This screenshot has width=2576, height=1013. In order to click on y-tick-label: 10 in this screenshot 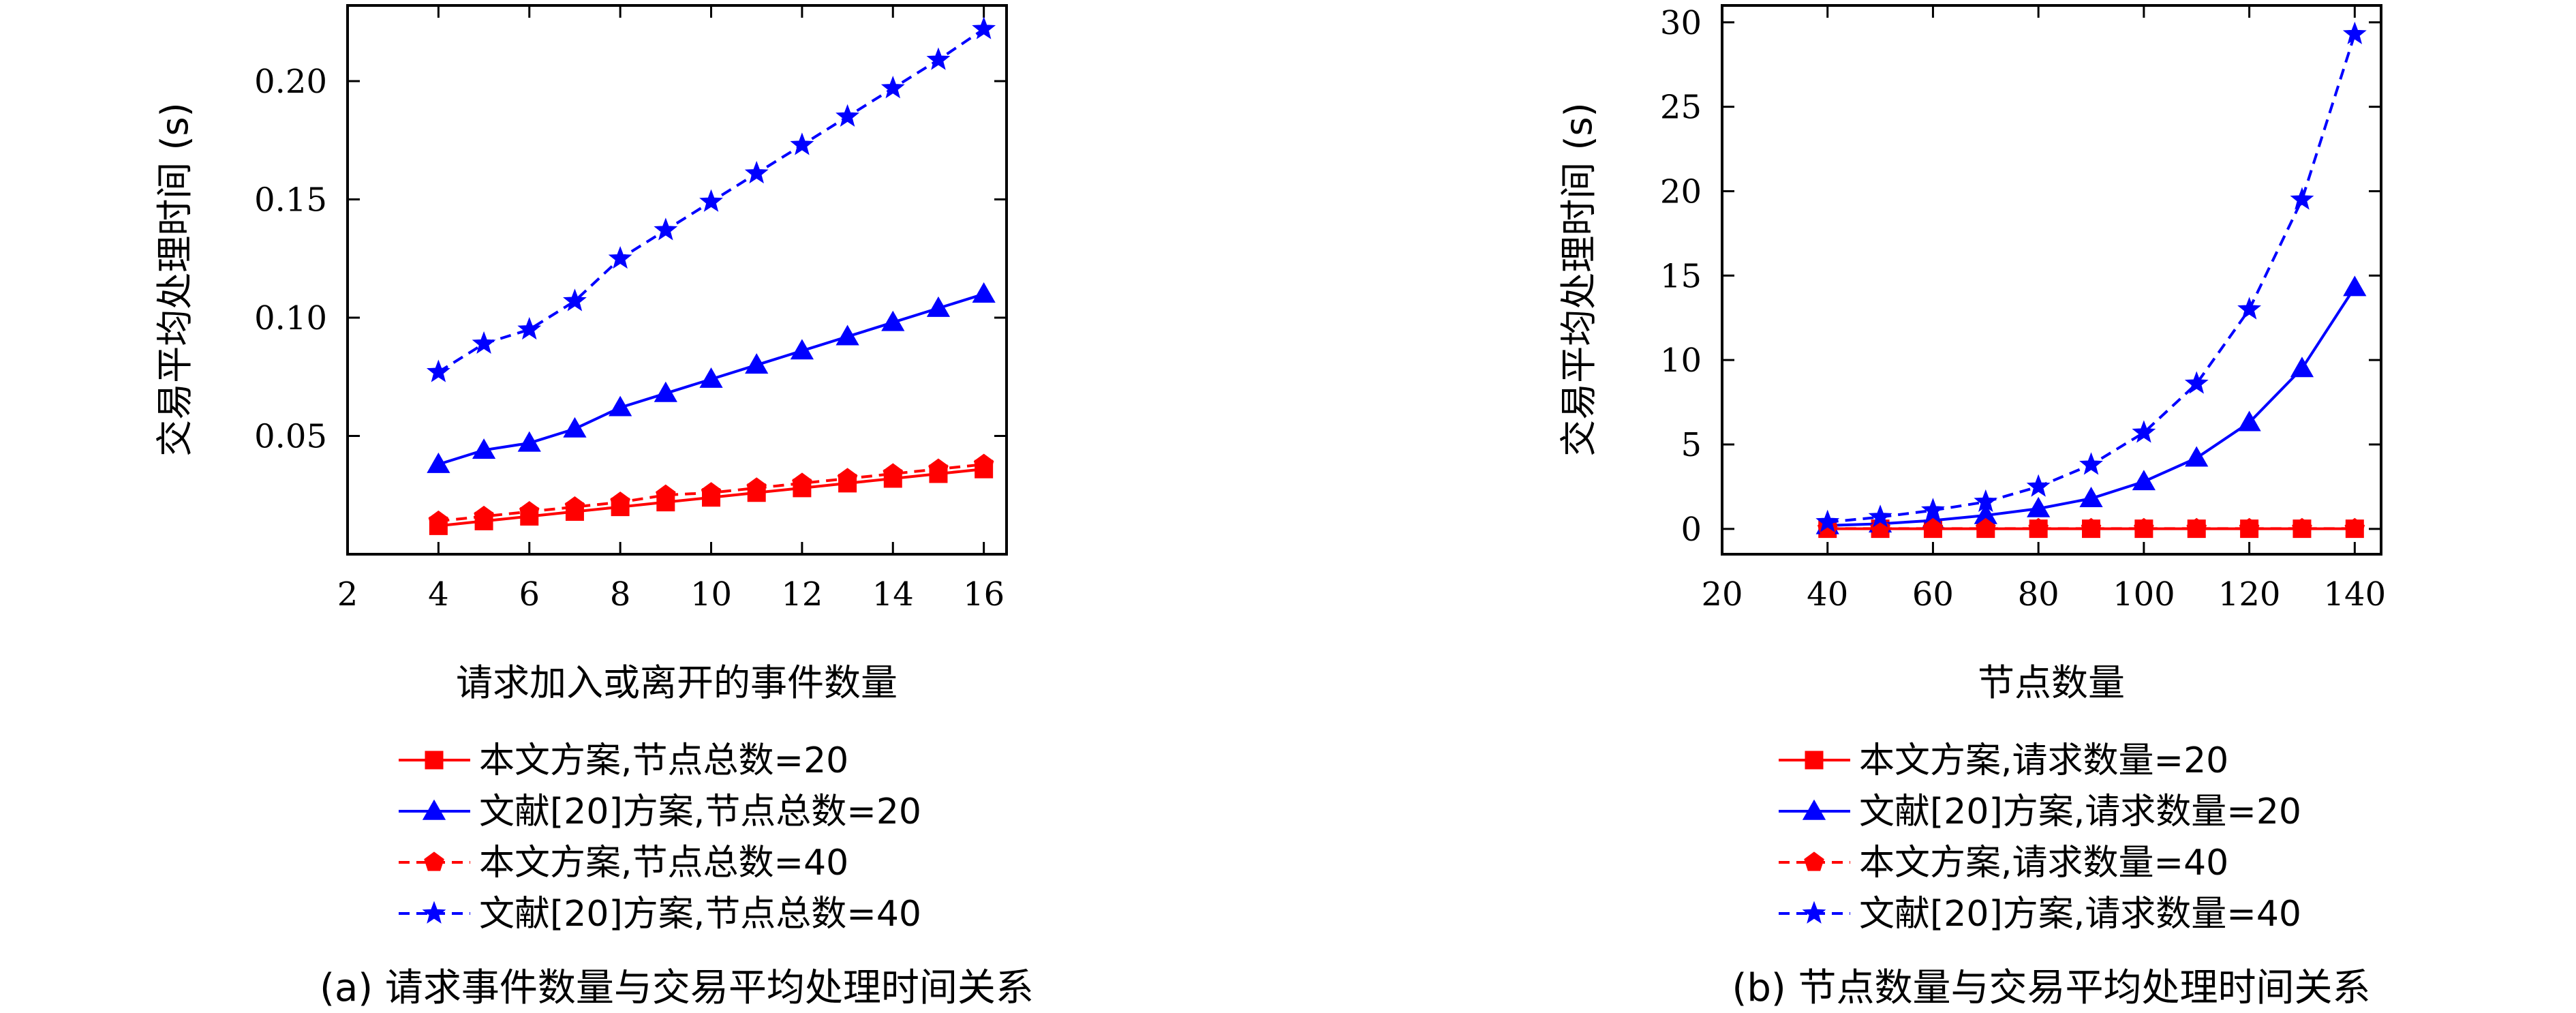, I will do `click(1681, 361)`.